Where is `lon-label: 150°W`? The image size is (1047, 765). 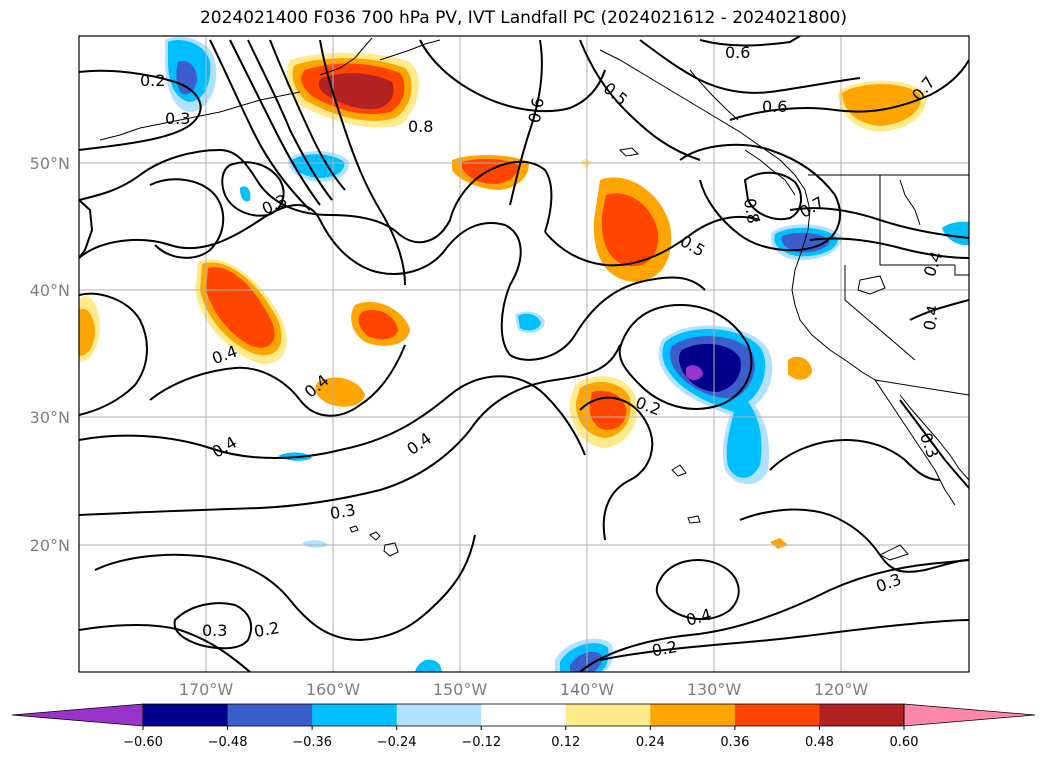
lon-label: 150°W is located at coordinates (460, 689).